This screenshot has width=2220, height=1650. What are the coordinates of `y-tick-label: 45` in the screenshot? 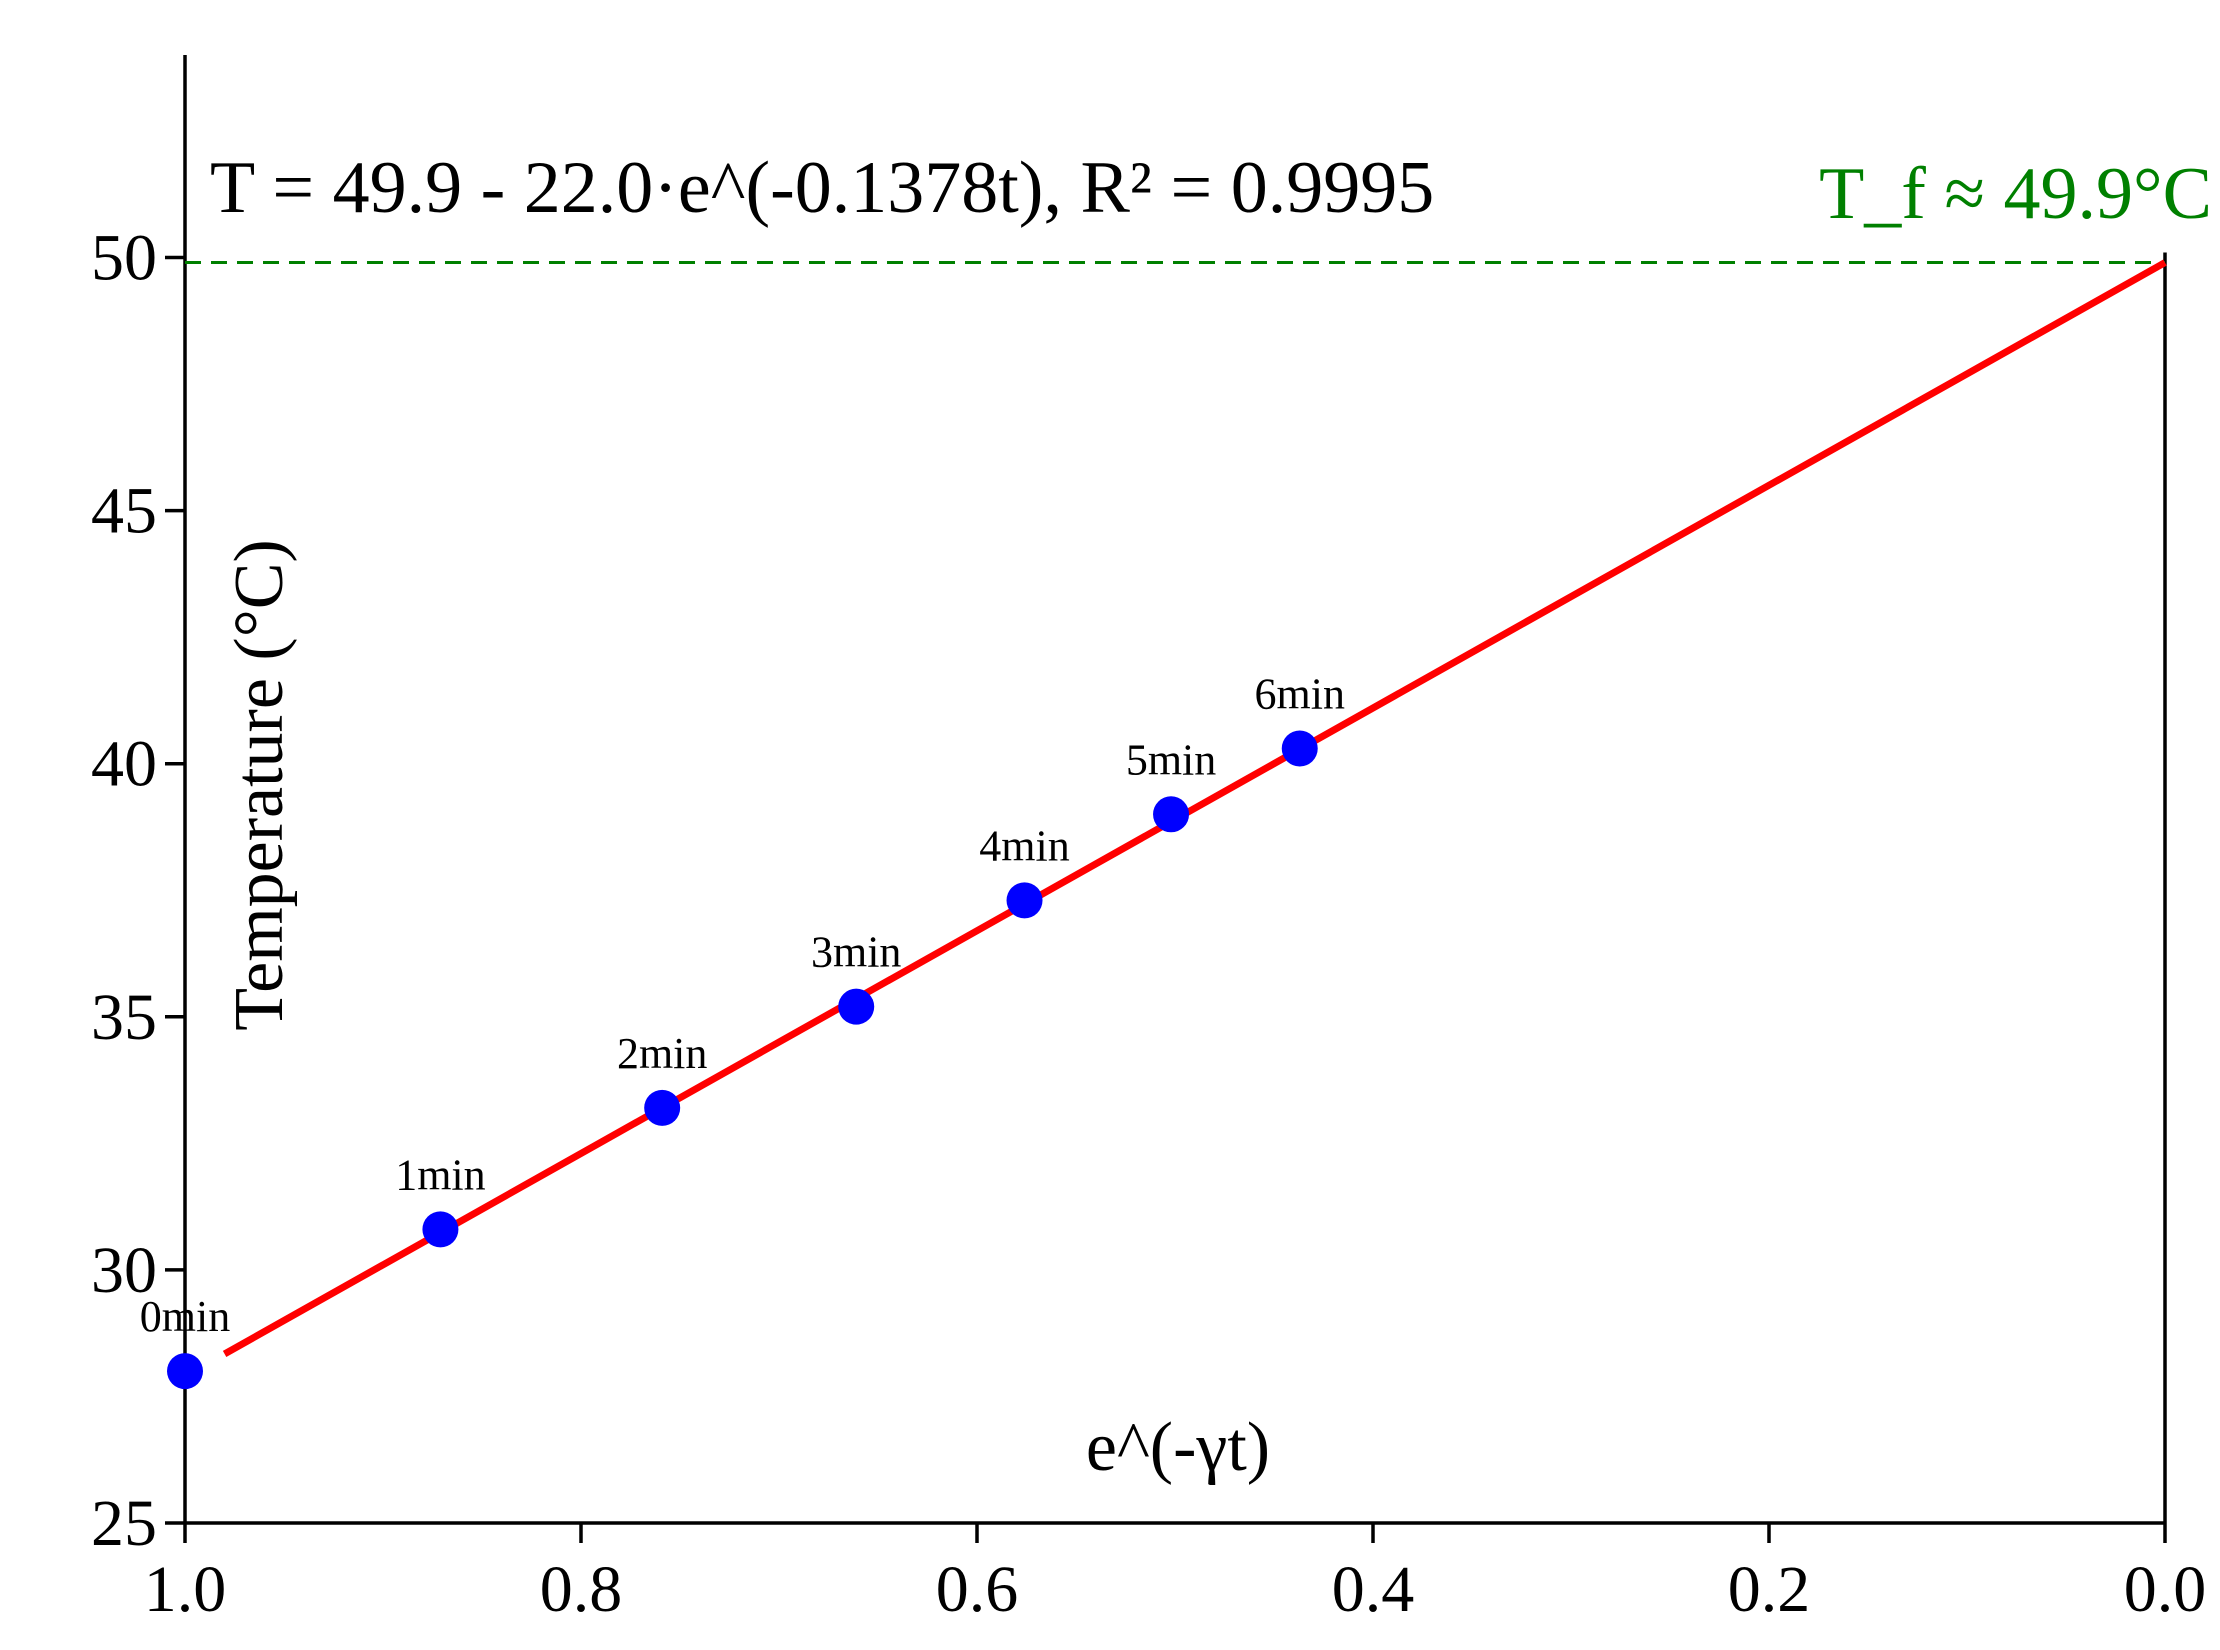 It's located at (124, 511).